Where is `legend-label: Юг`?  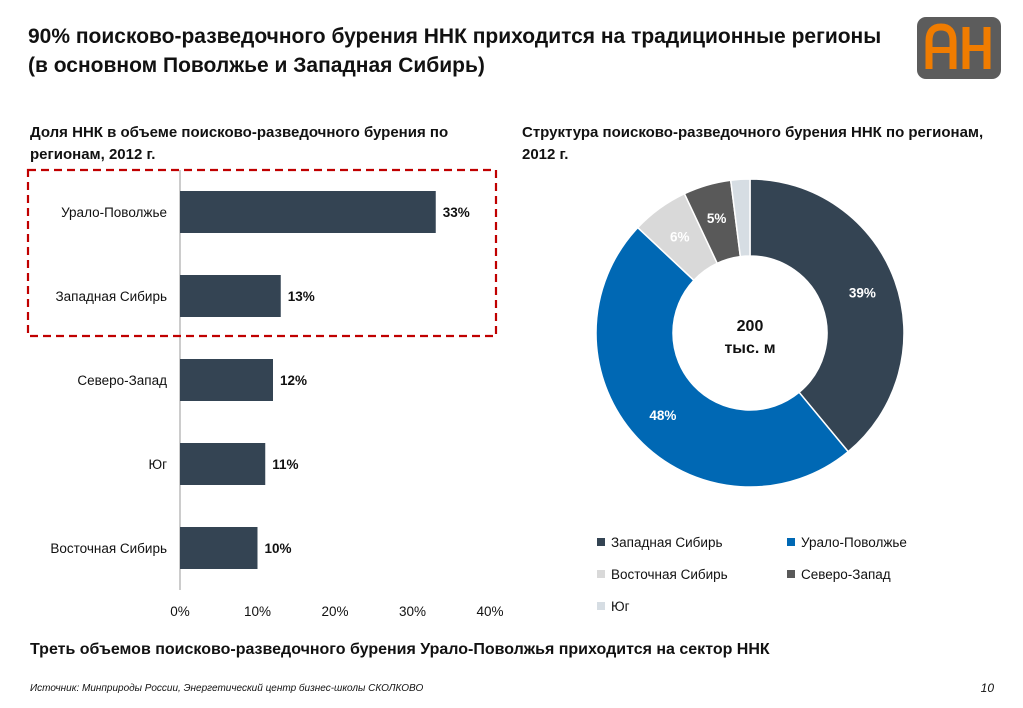 legend-label: Юг is located at coordinates (620, 606).